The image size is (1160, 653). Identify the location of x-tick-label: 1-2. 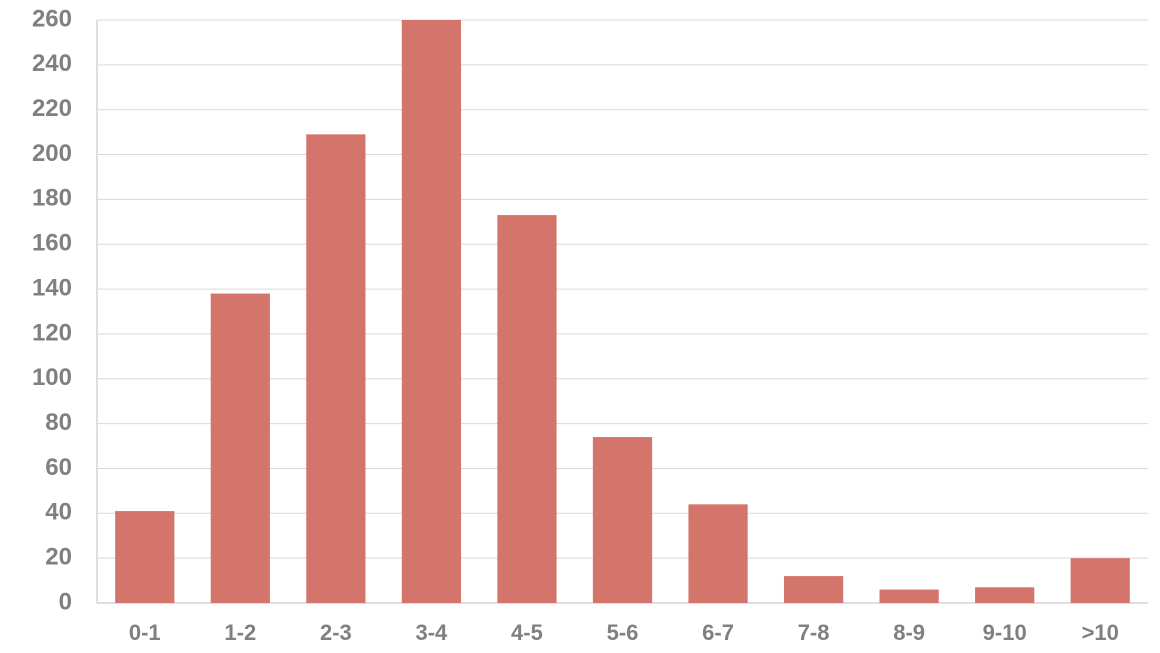
(240, 632).